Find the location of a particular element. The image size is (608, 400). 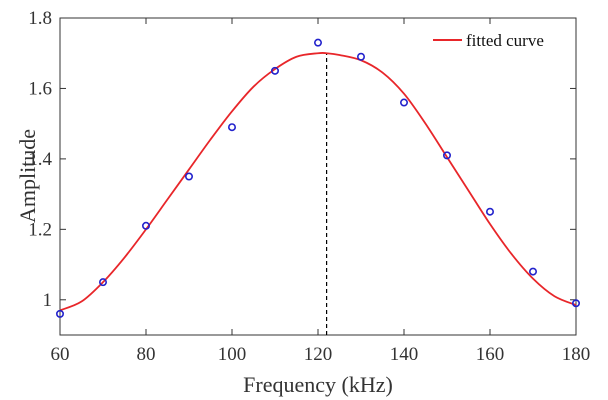

x-tick-label: 80 is located at coordinates (146, 354).